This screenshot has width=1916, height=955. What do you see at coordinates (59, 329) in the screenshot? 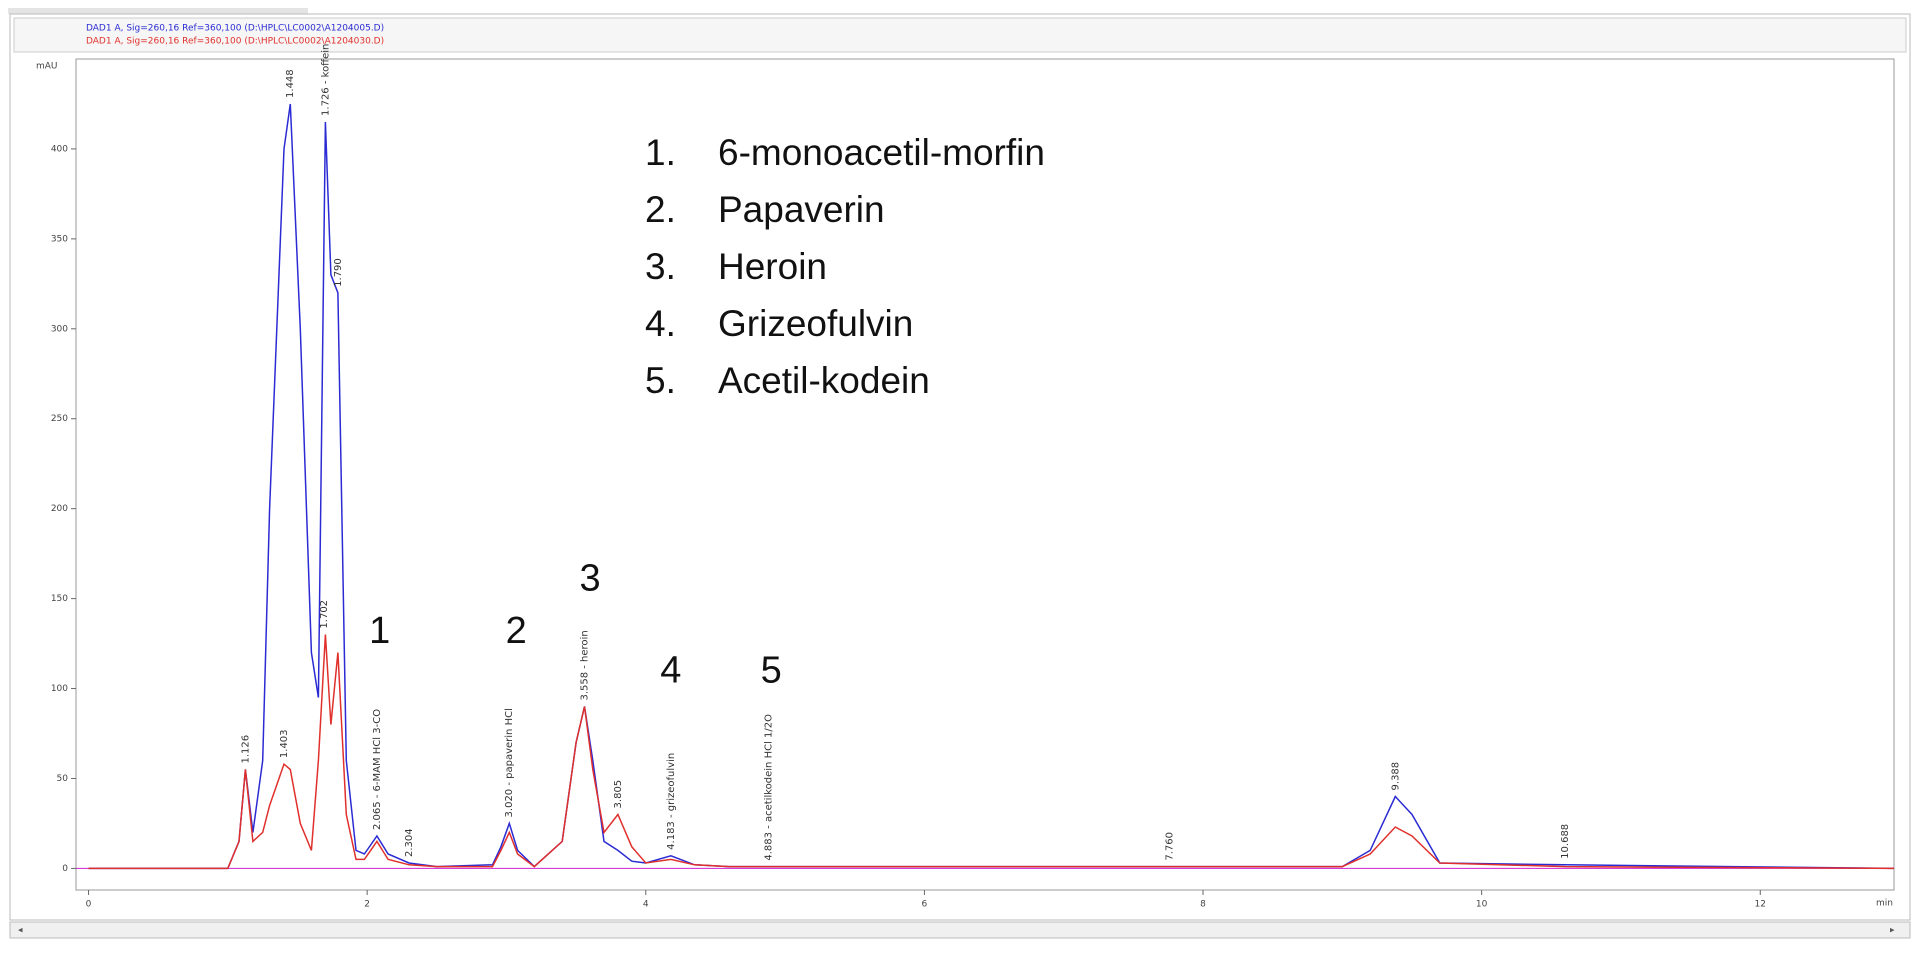
I see `y-tick-label: 300` at bounding box center [59, 329].